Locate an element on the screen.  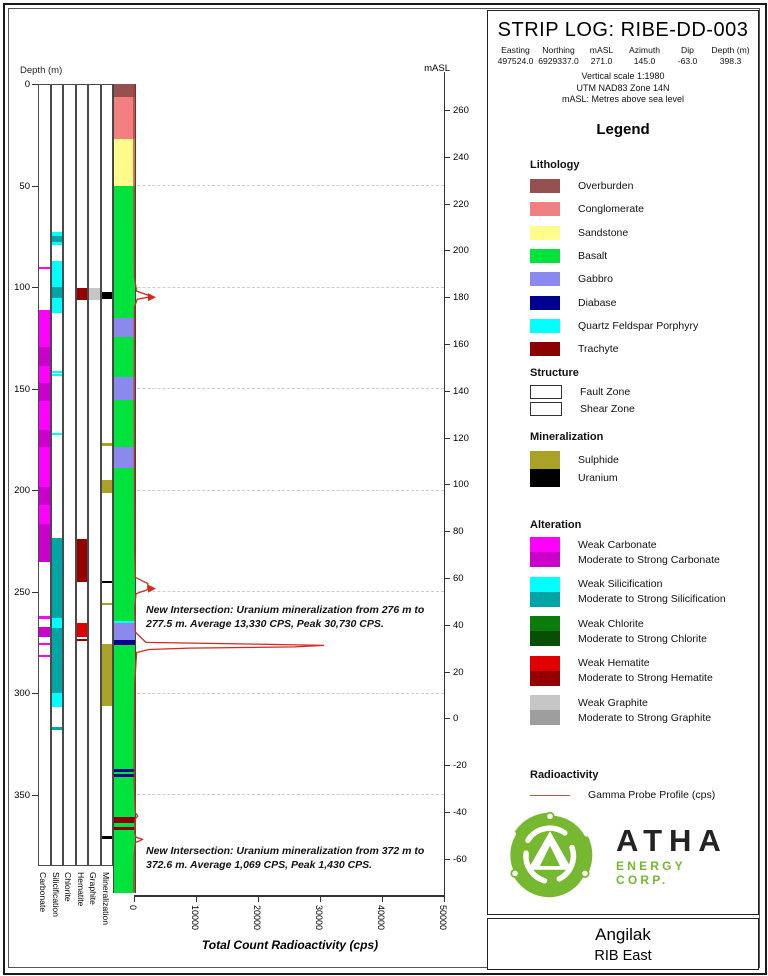
track-hematite is located at coordinates (81, 475).